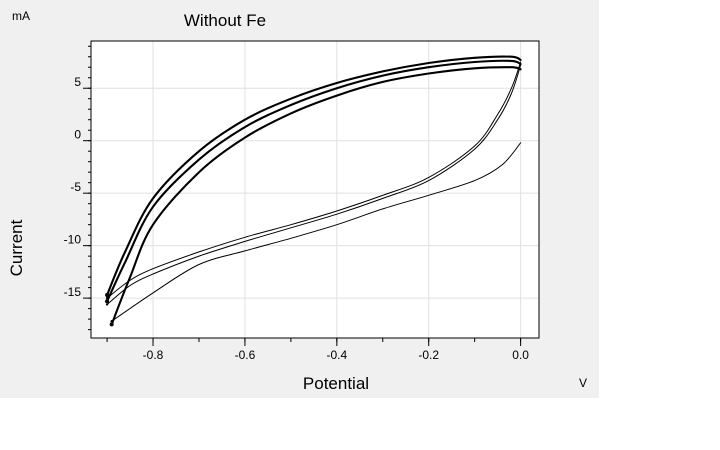 Image resolution: width=720 pixels, height=450 pixels. What do you see at coordinates (73, 292) in the screenshot?
I see `y-tick-label: -15` at bounding box center [73, 292].